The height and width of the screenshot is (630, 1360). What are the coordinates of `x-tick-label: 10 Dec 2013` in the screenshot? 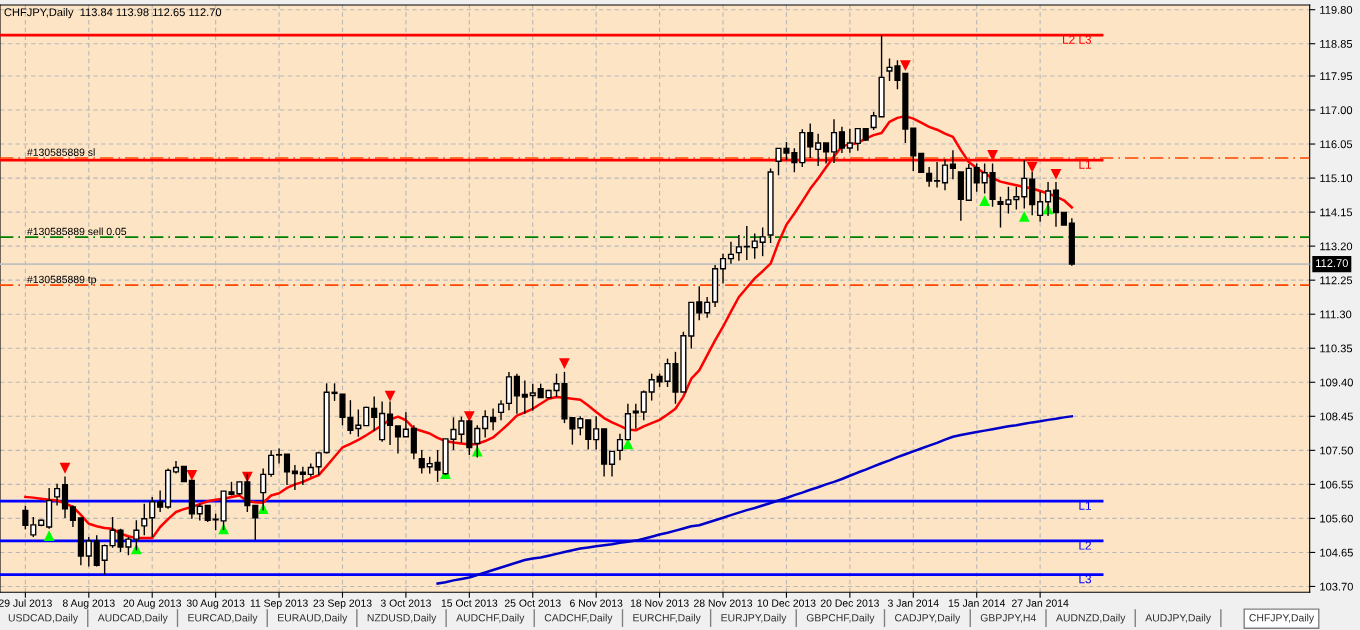 It's located at (786, 603).